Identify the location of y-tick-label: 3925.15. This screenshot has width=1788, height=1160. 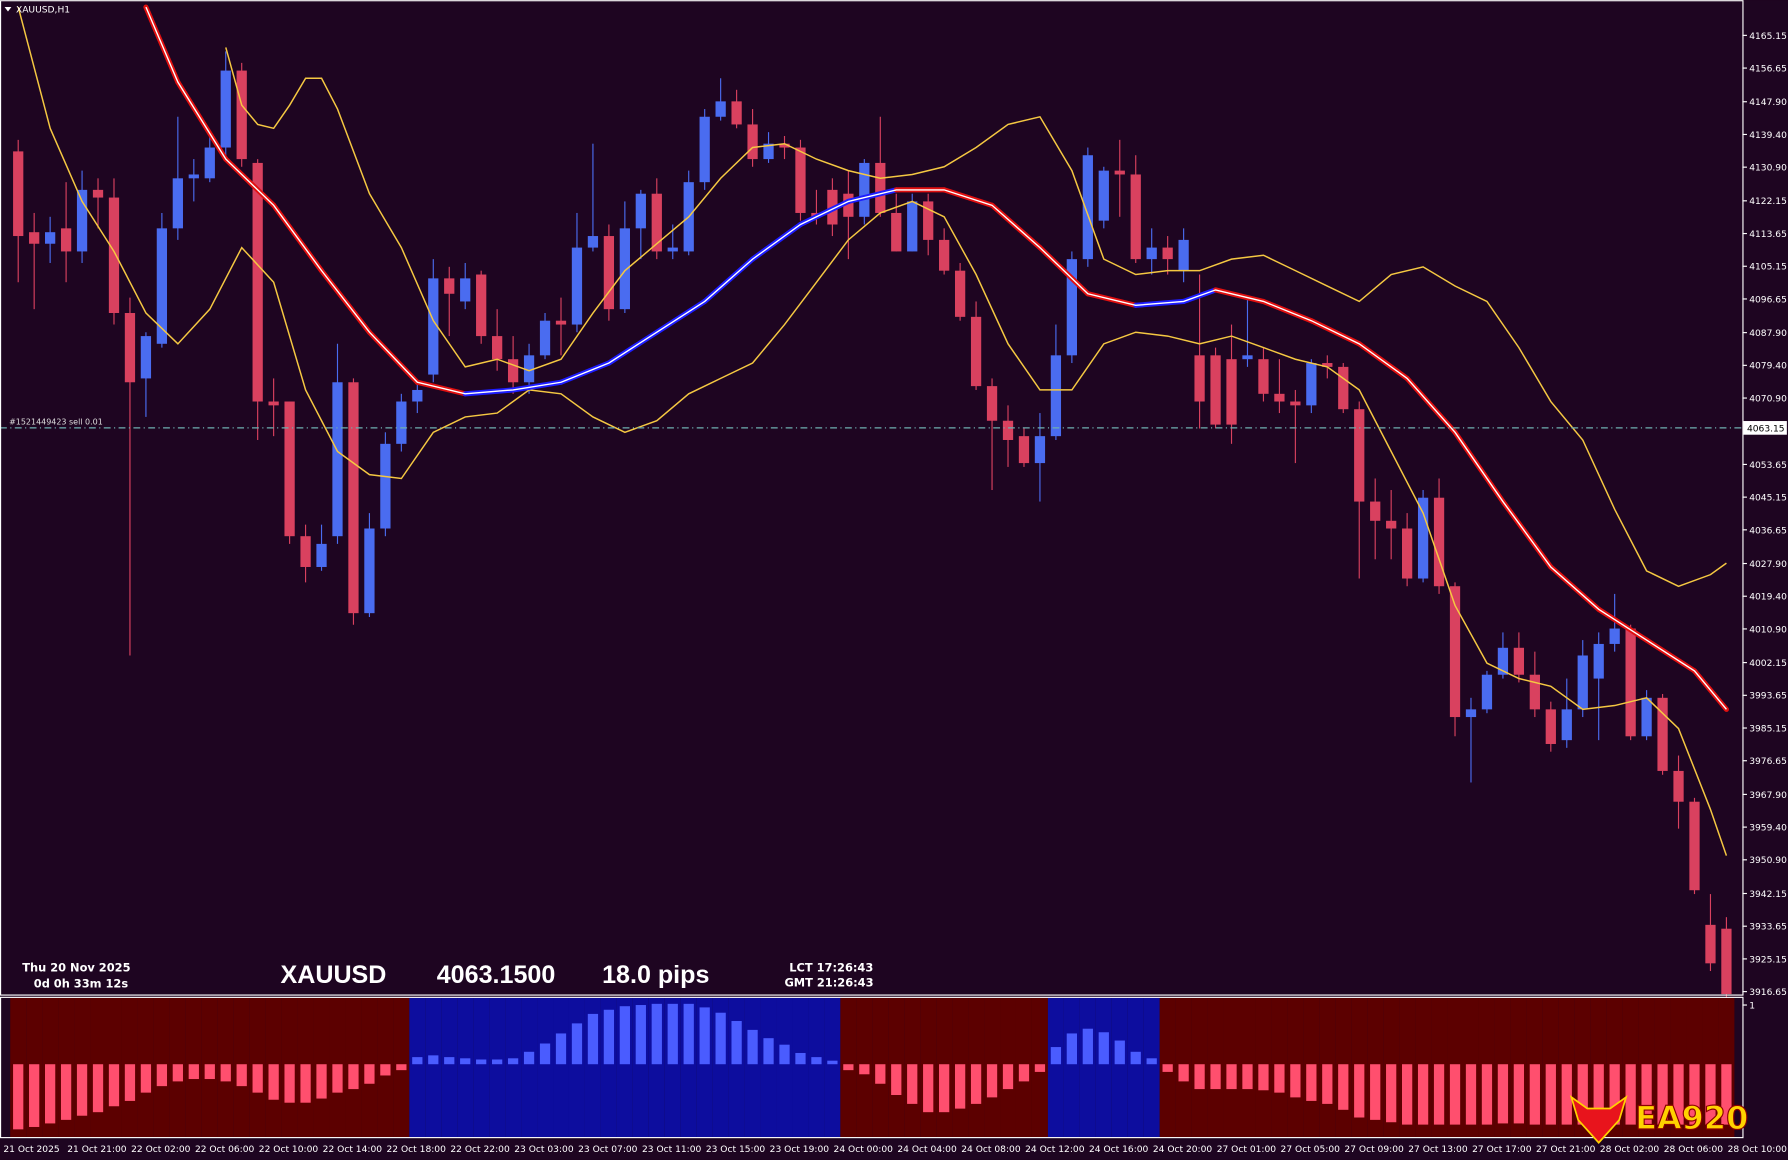
(1768, 960).